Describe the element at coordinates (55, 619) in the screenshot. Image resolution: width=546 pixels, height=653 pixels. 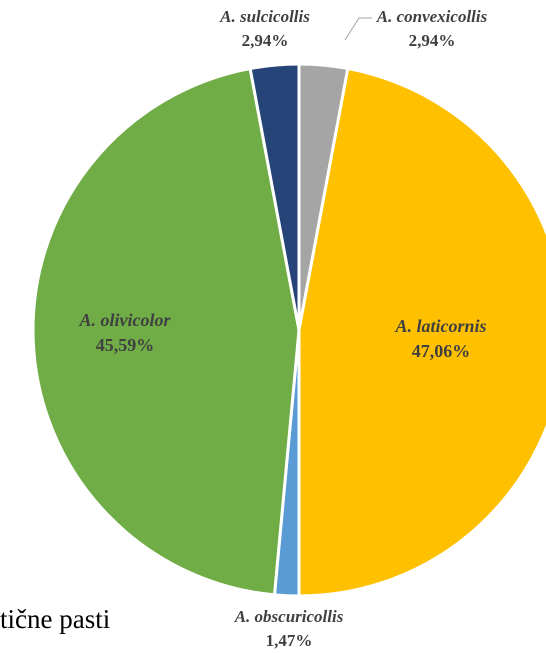
I see `background-caption-fragment: tične pasti` at that location.